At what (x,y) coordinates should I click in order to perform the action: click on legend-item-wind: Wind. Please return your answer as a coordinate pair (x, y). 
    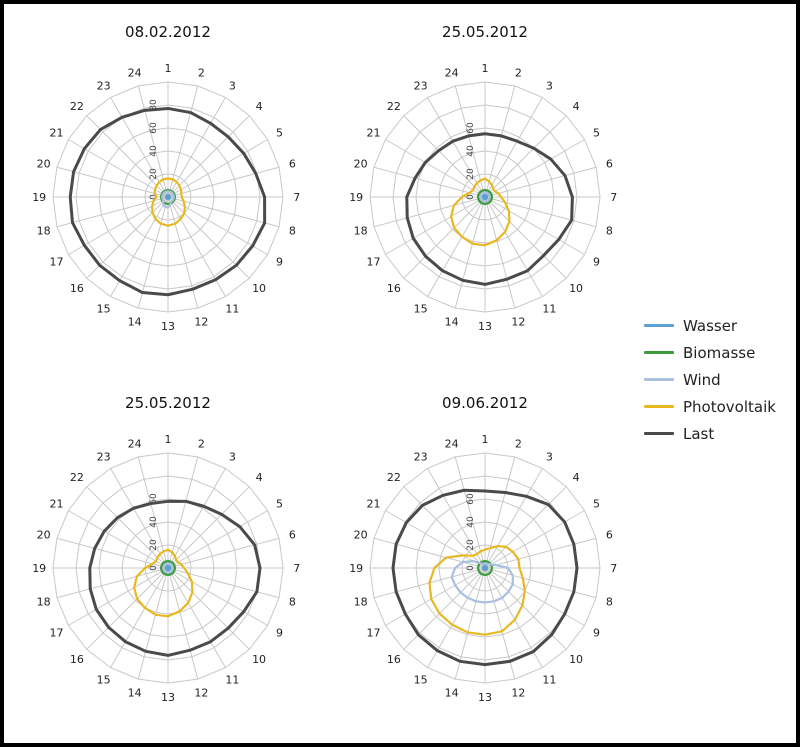
    Looking at the image, I should click on (710, 379).